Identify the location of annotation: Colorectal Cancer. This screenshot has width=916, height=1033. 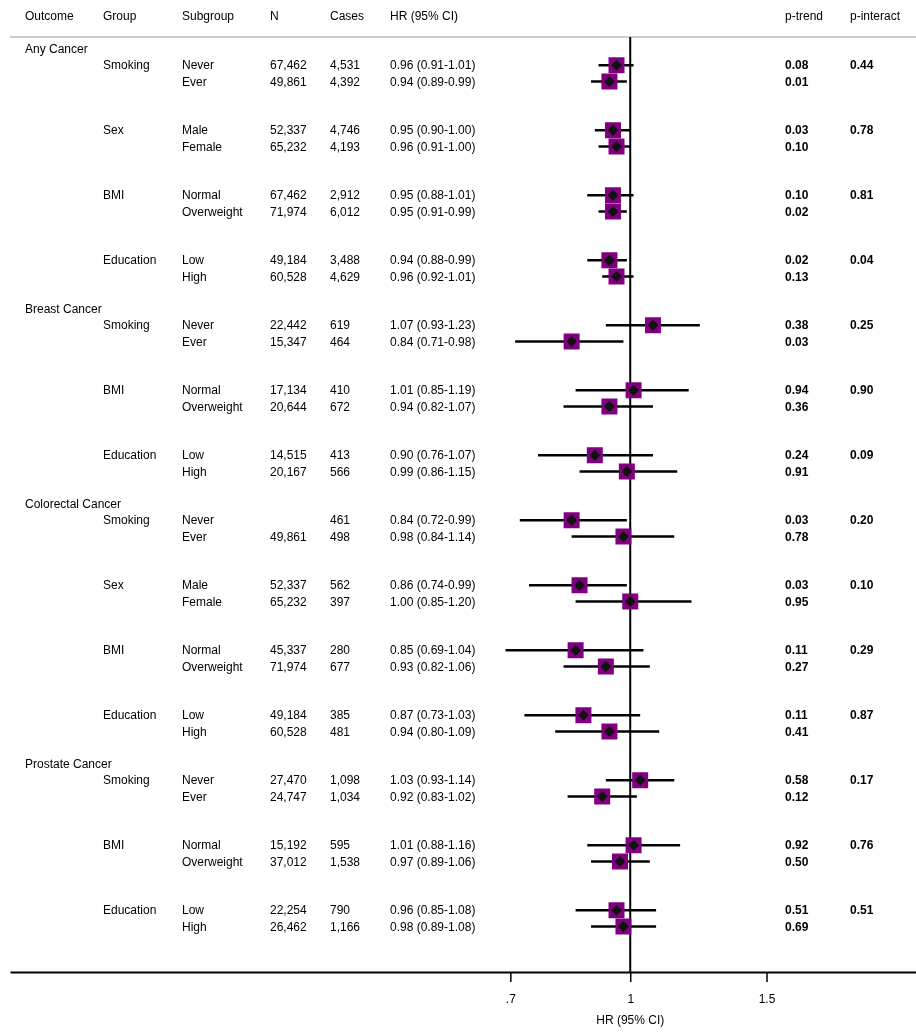
(73, 504).